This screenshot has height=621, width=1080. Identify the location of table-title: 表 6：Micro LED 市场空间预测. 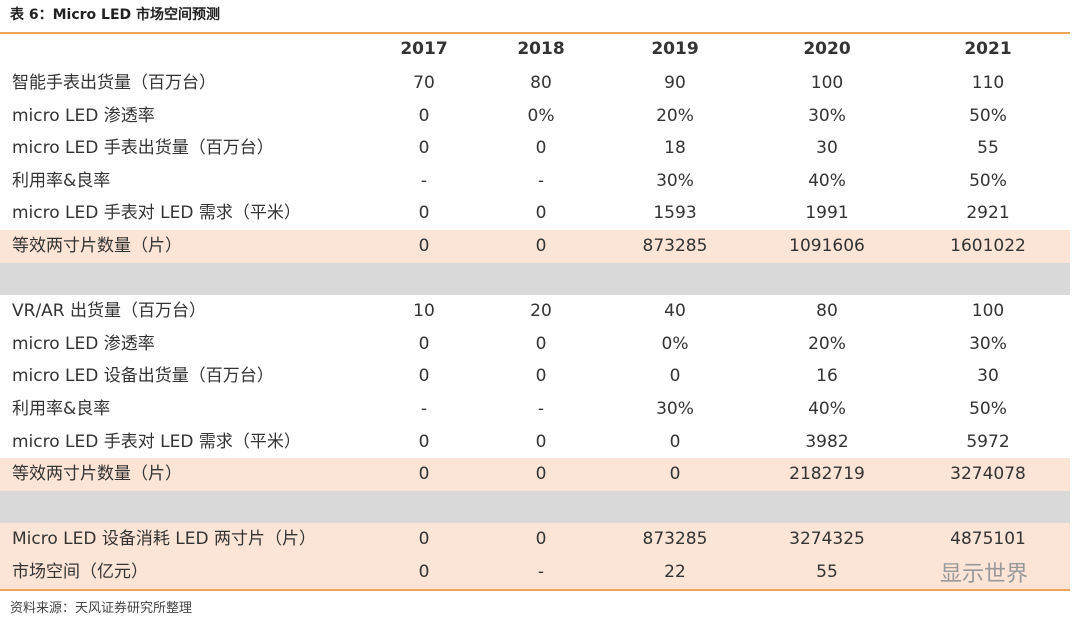
(115, 15).